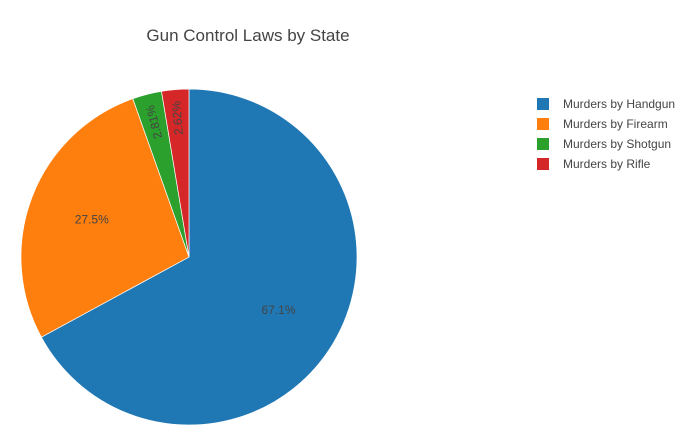 The image size is (700, 437). What do you see at coordinates (175, 173) in the screenshot?
I see `pie-slice-murders-by-rifle` at bounding box center [175, 173].